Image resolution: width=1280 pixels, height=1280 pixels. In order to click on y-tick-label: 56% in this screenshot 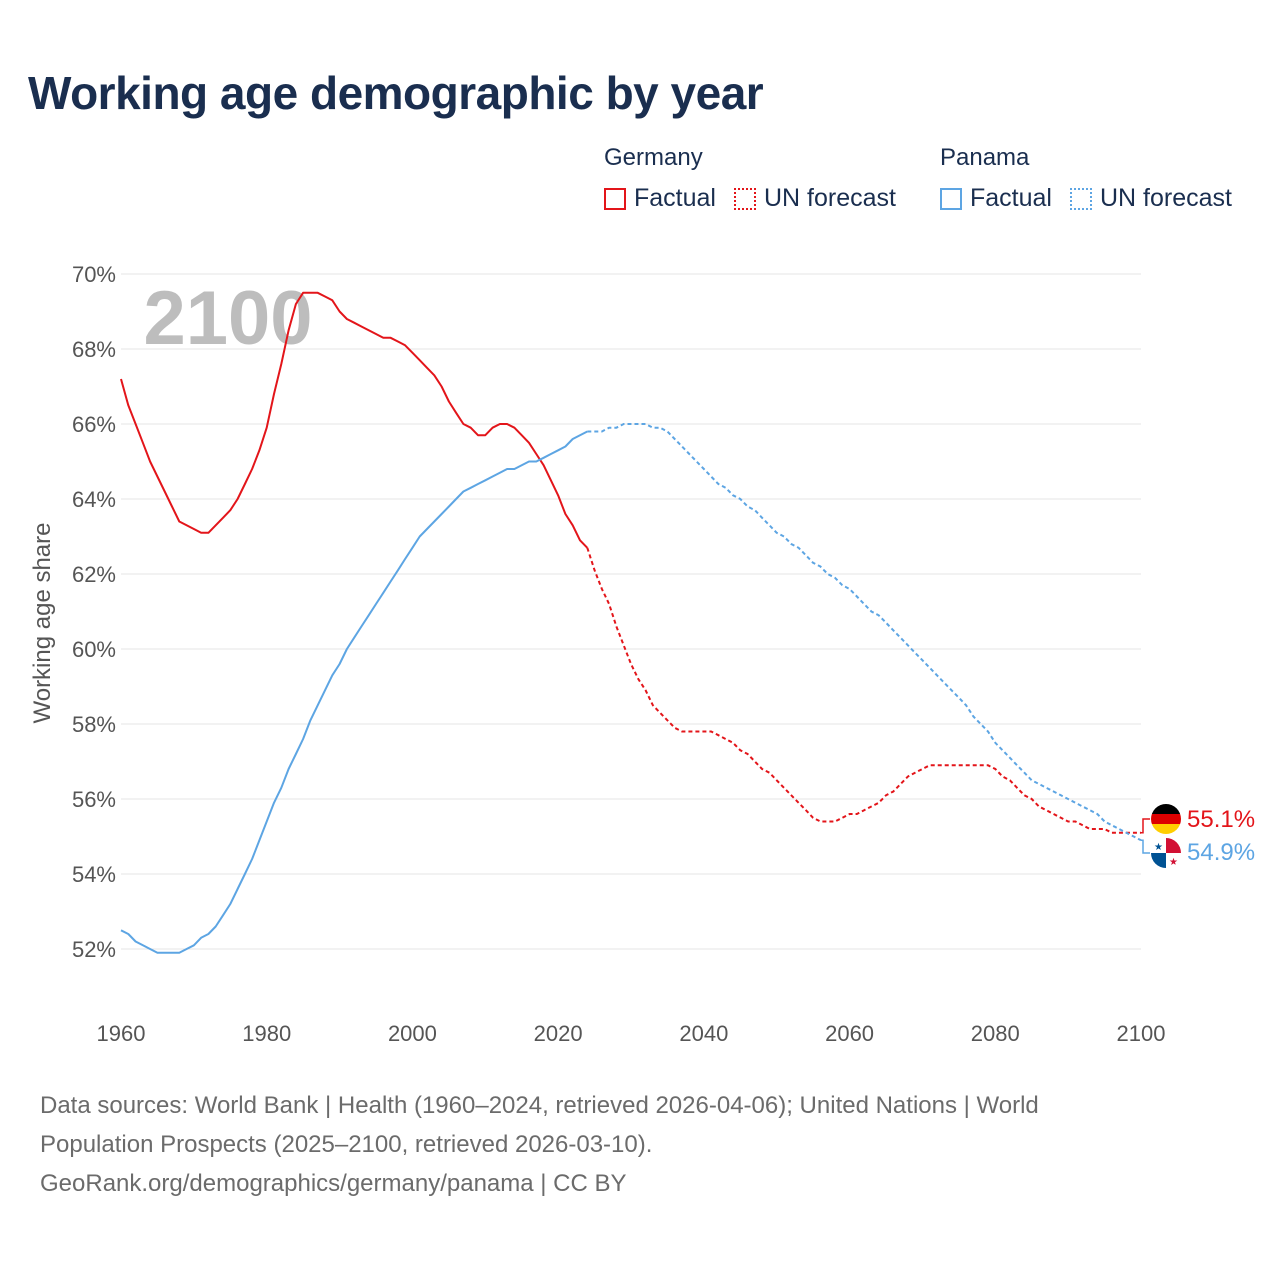, I will do `click(94, 799)`.